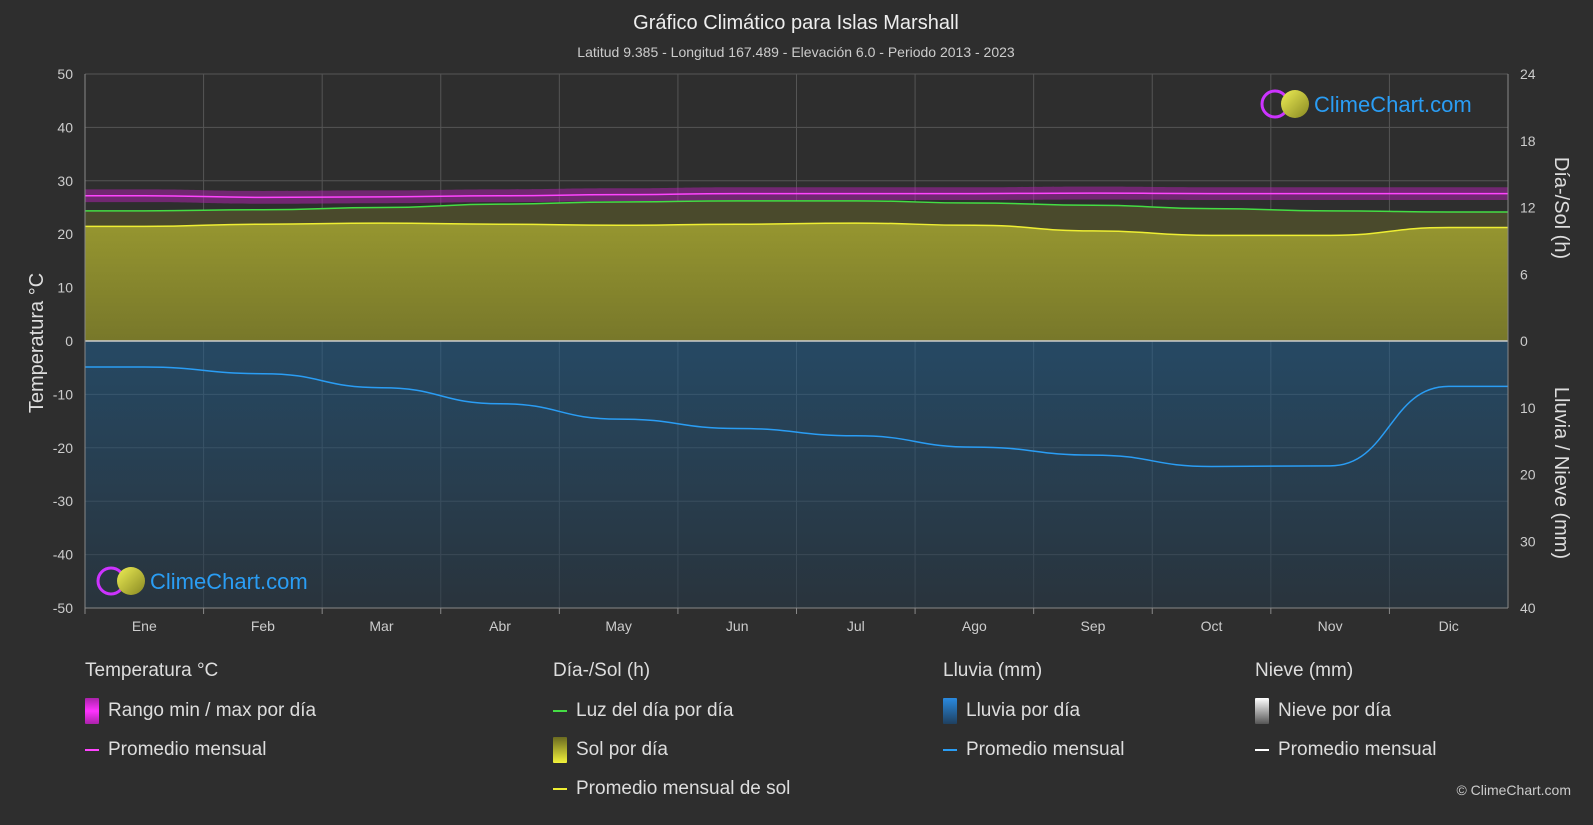 The width and height of the screenshot is (1593, 825). What do you see at coordinates (1092, 626) in the screenshot?
I see `x-tick-label: Sep` at bounding box center [1092, 626].